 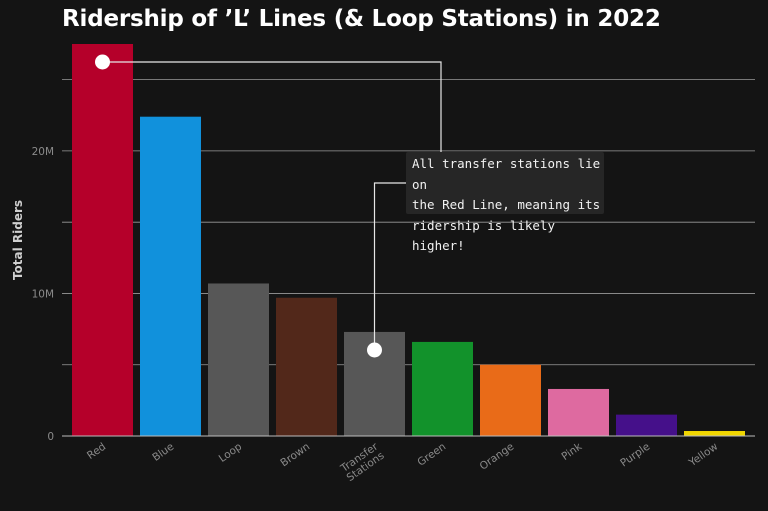 What do you see at coordinates (442, 388) in the screenshot?
I see `bar-green` at bounding box center [442, 388].